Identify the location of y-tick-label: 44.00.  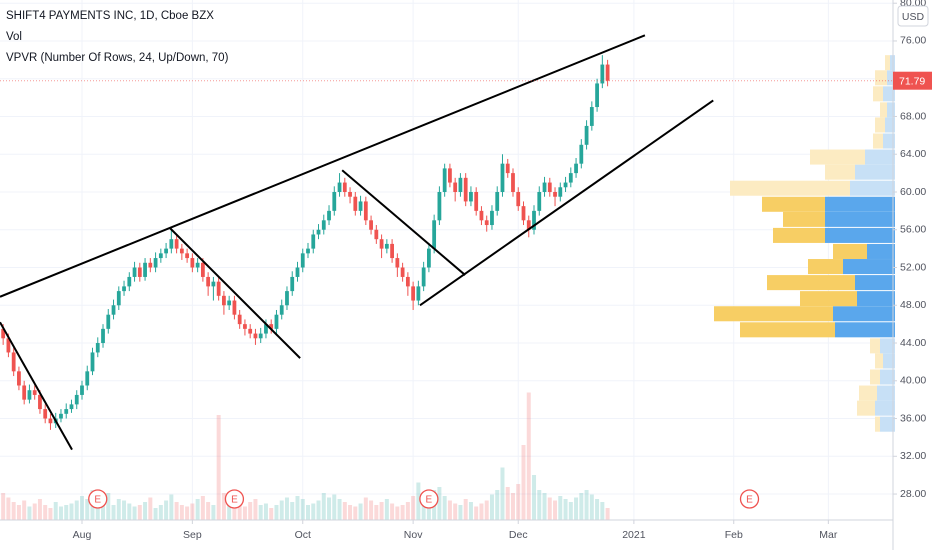
(913, 343).